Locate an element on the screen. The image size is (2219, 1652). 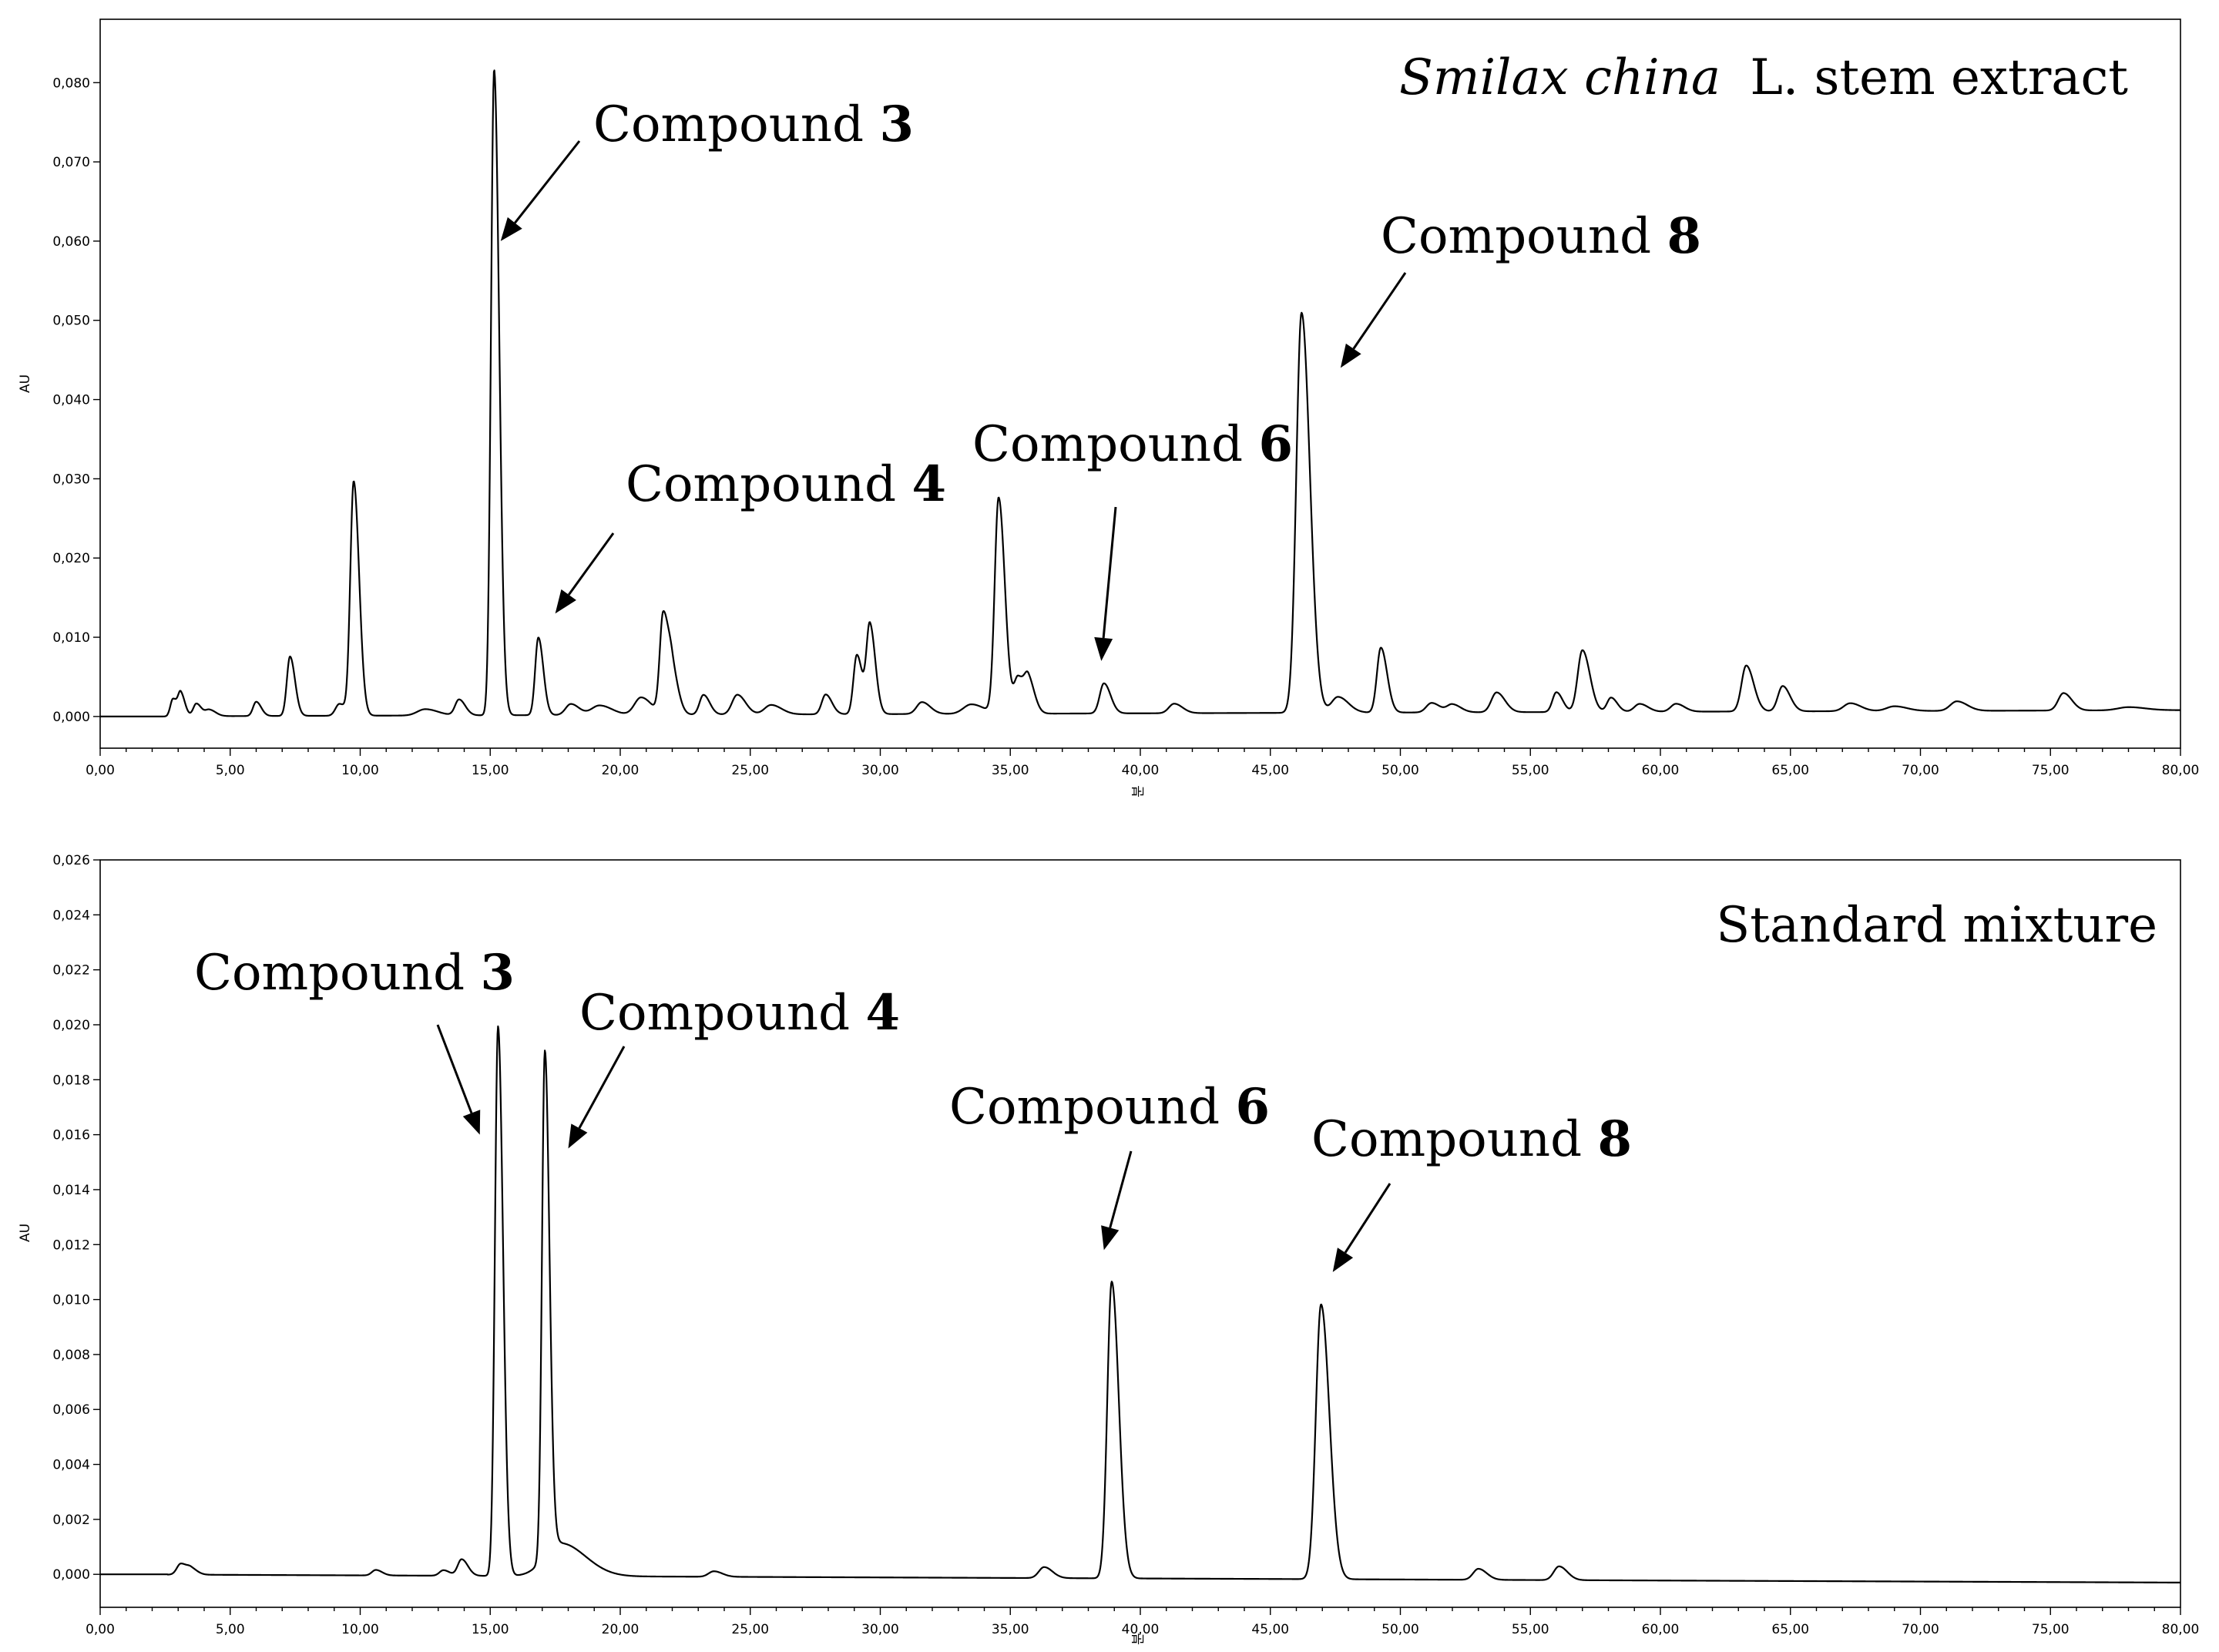
y-tick-label: 0,016 is located at coordinates (71, 1135).